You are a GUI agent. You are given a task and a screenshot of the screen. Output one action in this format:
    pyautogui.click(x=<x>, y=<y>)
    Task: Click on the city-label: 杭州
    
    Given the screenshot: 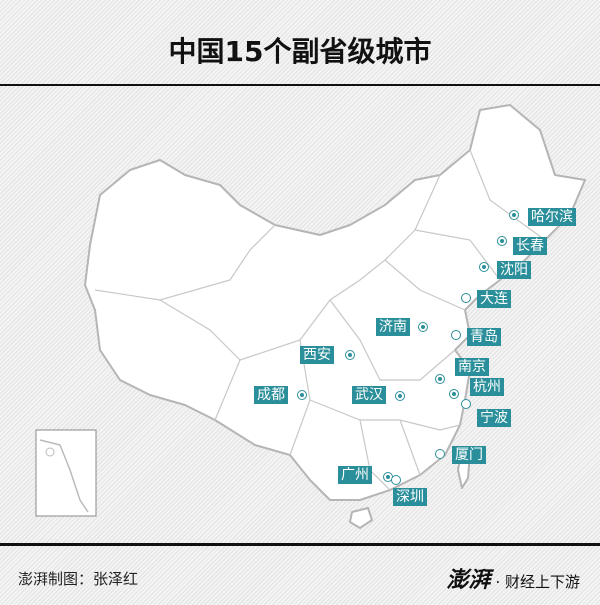 What is the action you would take?
    pyautogui.click(x=487, y=387)
    